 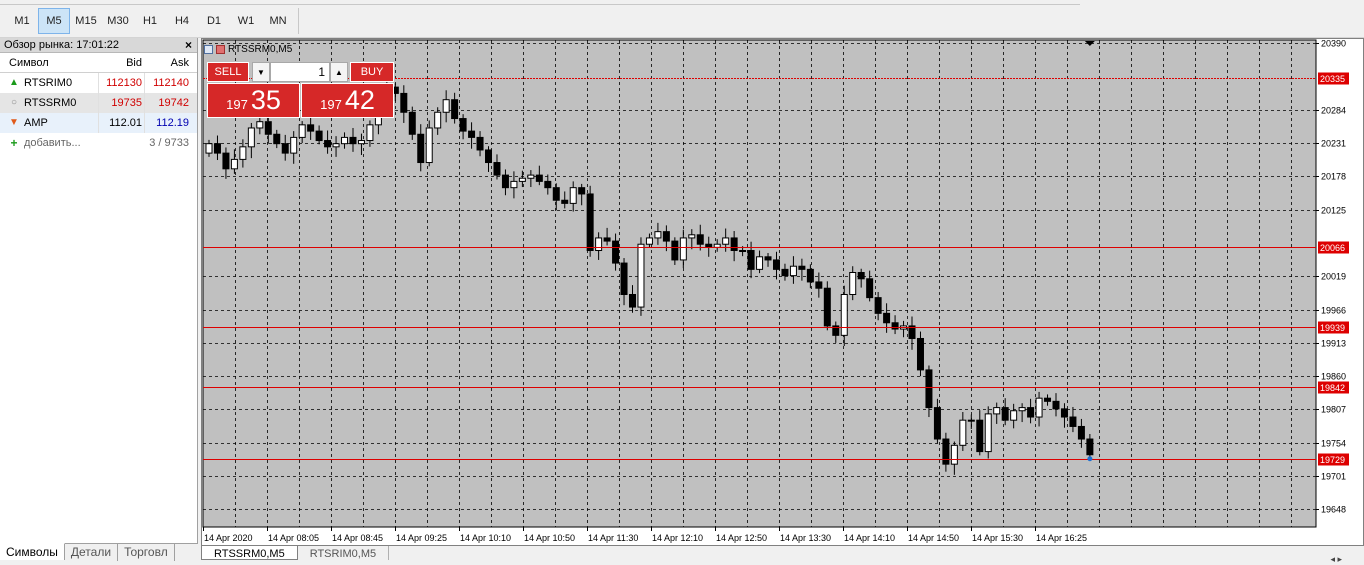 I want to click on buy-button: BUY, so click(x=372, y=72).